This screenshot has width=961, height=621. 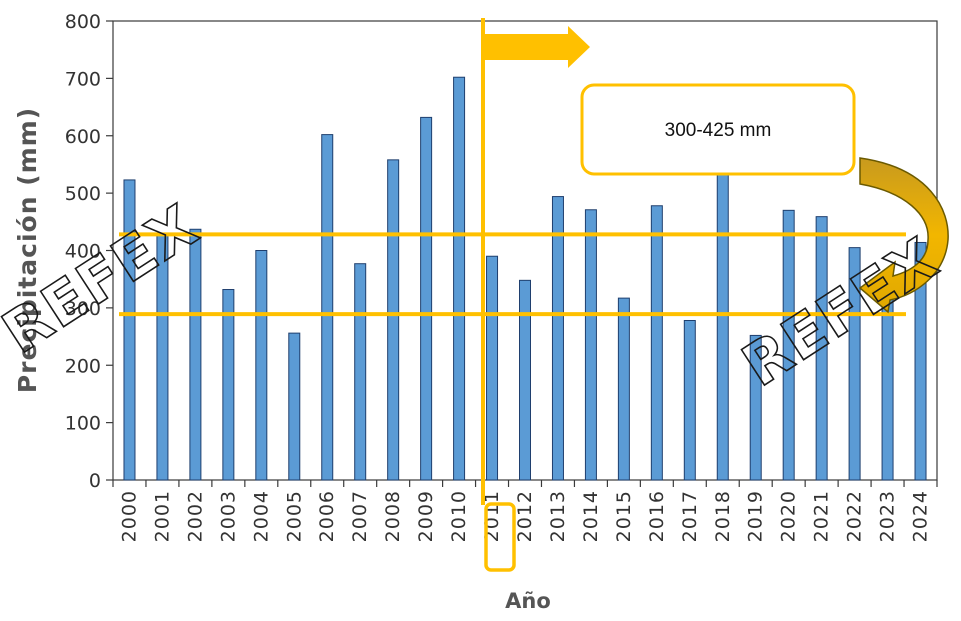 What do you see at coordinates (27, 250) in the screenshot?
I see `y-axis-title: Precipitación (mm)` at bounding box center [27, 250].